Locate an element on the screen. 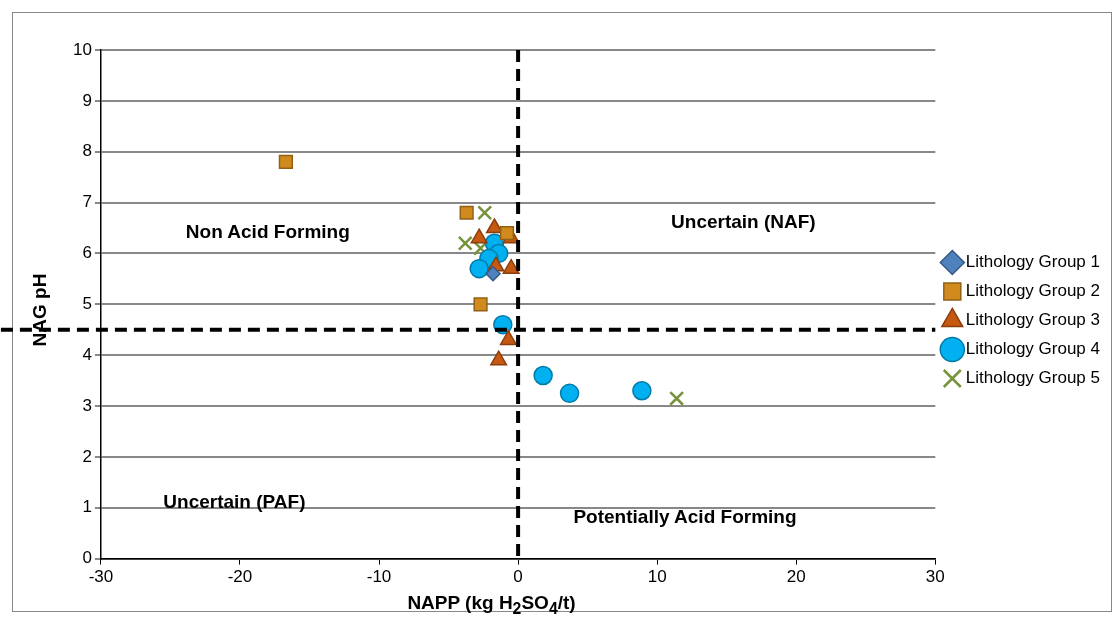 The width and height of the screenshot is (1120, 619). legend-label: Lithology Group 4 is located at coordinates (1032, 349).